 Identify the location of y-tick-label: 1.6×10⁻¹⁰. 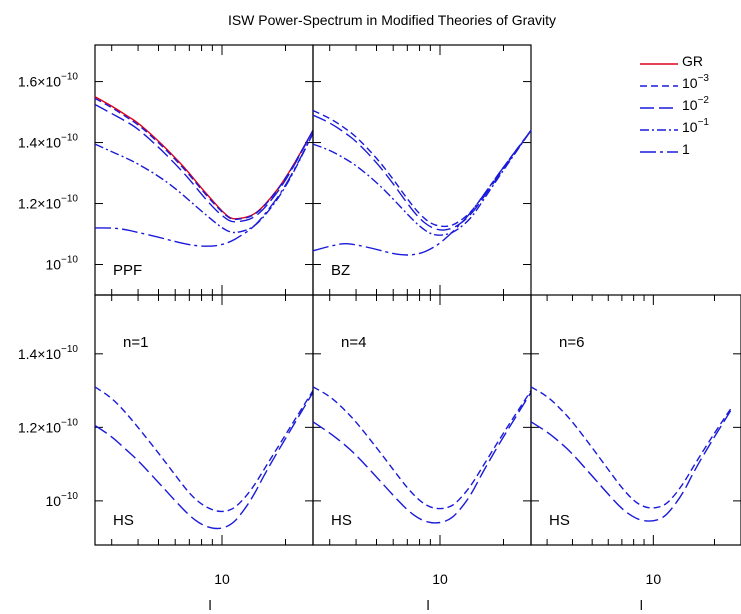
(48, 81).